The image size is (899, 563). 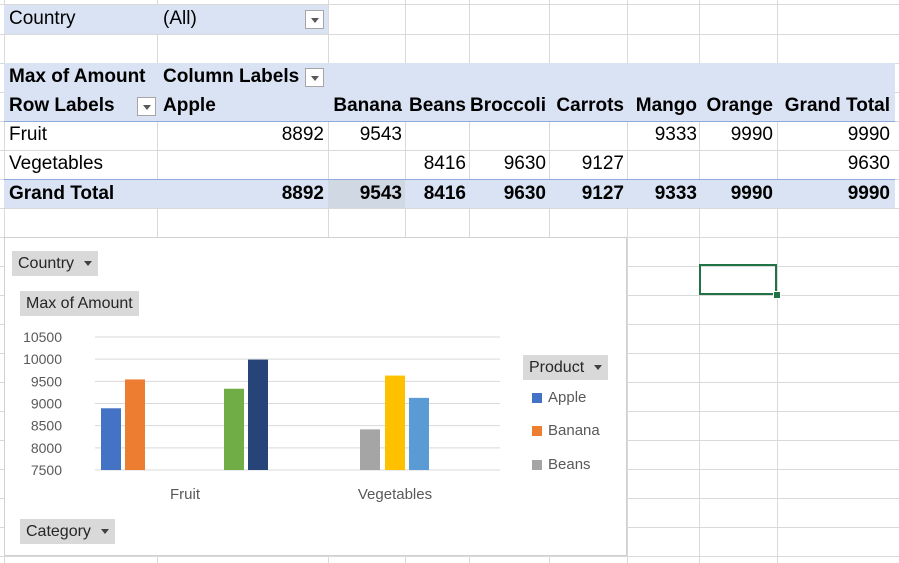 What do you see at coordinates (146, 106) in the screenshot?
I see `row-labels-dropdown-icon` at bounding box center [146, 106].